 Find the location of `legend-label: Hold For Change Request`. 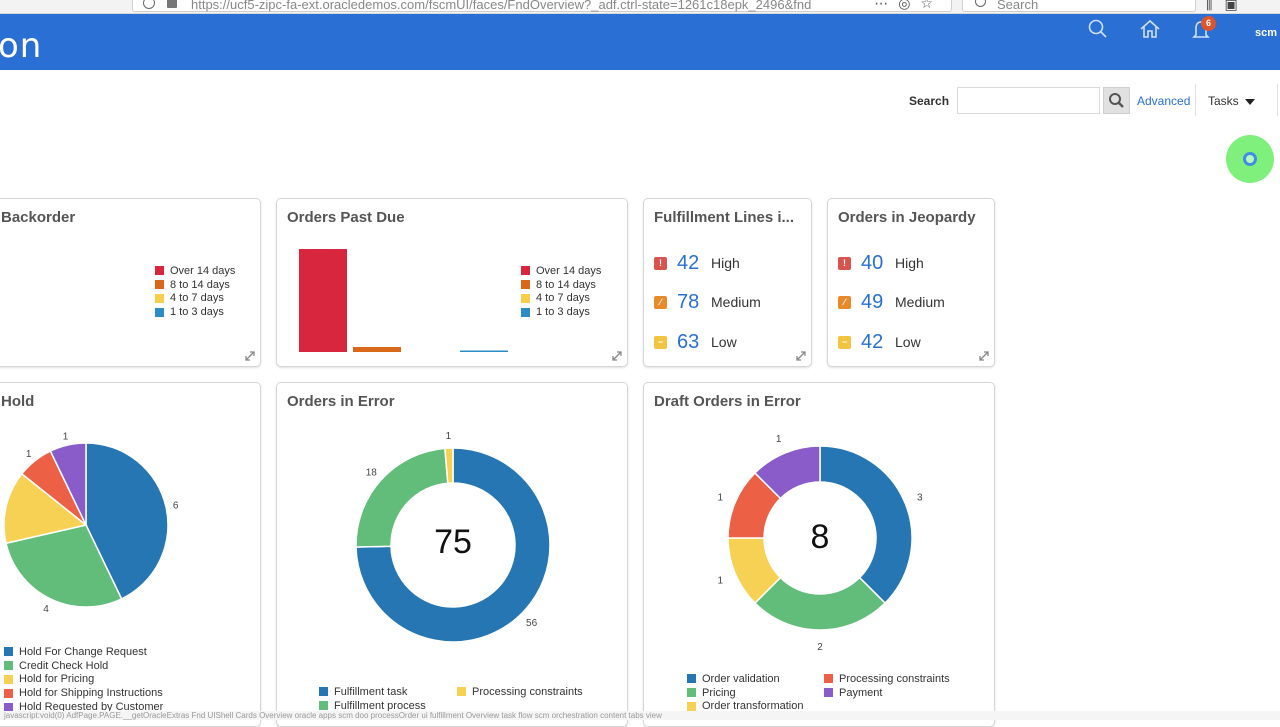

legend-label: Hold For Change Request is located at coordinates (83, 651).